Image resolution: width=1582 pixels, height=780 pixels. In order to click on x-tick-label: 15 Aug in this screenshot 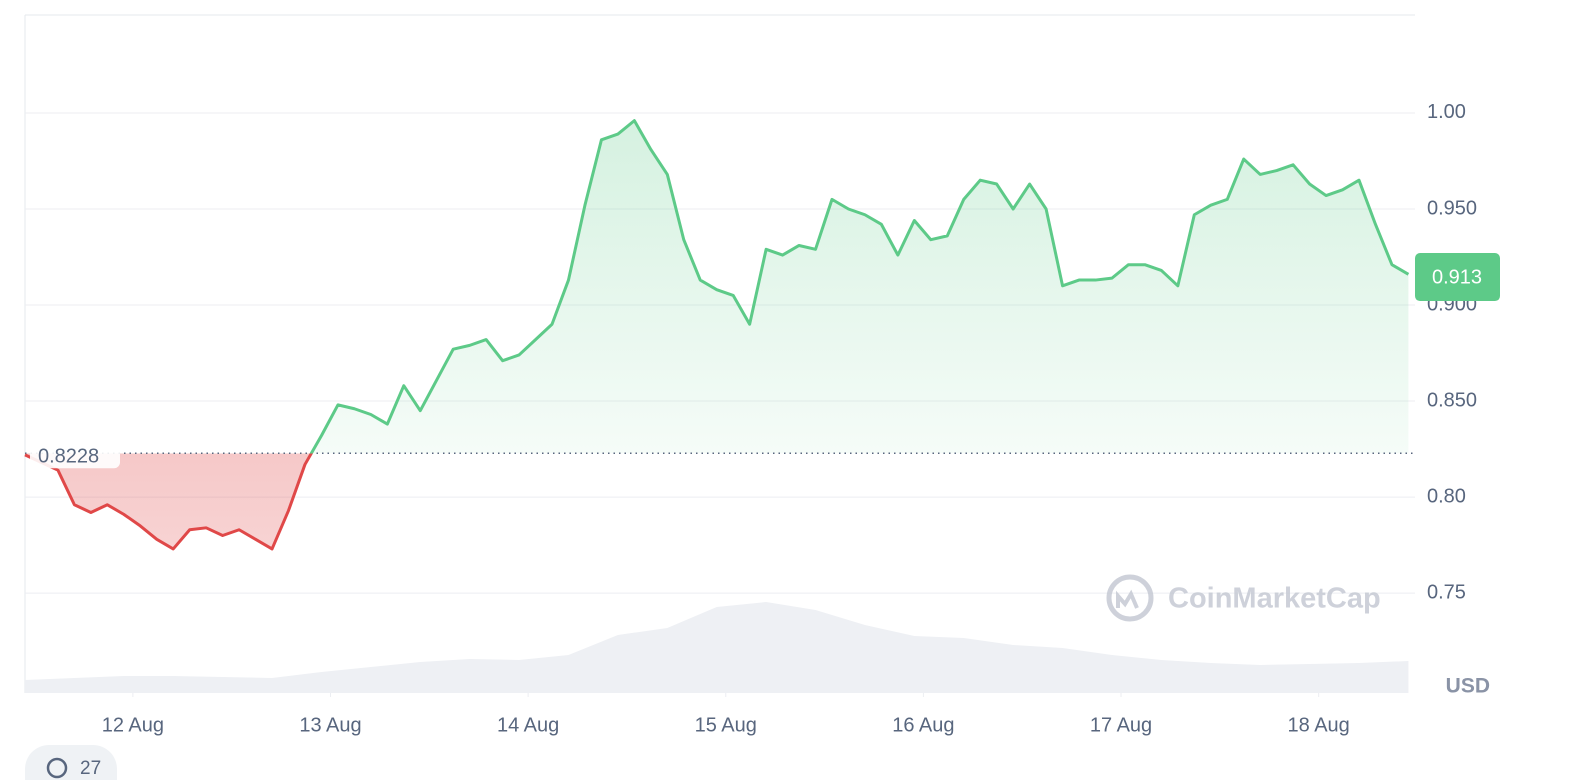, I will do `click(726, 725)`.